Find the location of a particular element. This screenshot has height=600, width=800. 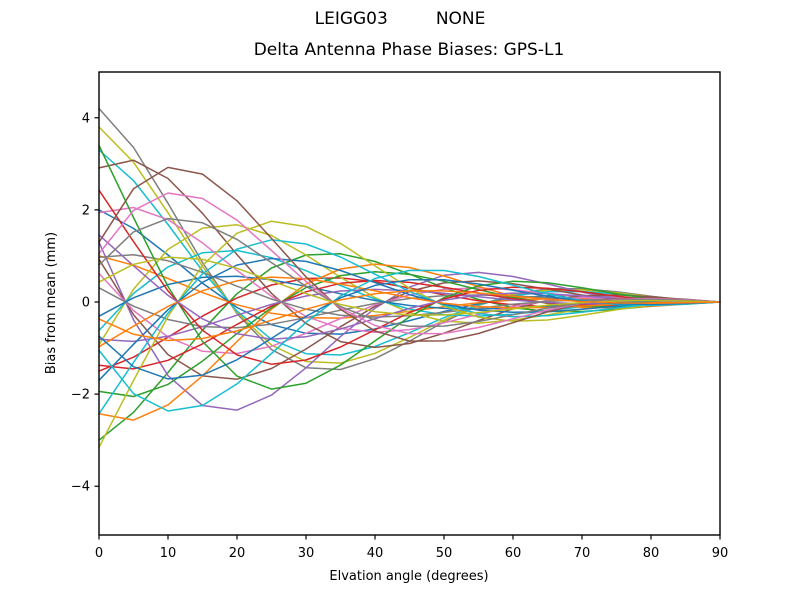

x-tick-label: 10 is located at coordinates (168, 553).